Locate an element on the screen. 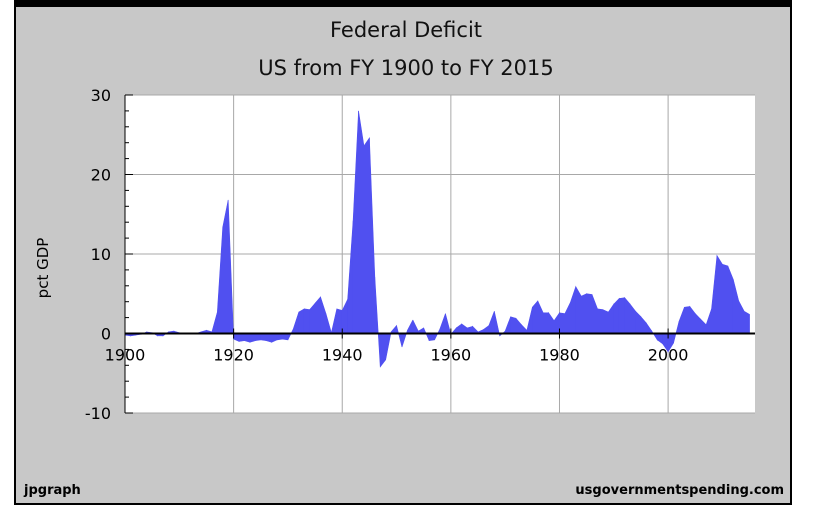 The height and width of the screenshot is (508, 831). y-tick-label: 10 is located at coordinates (101, 254).